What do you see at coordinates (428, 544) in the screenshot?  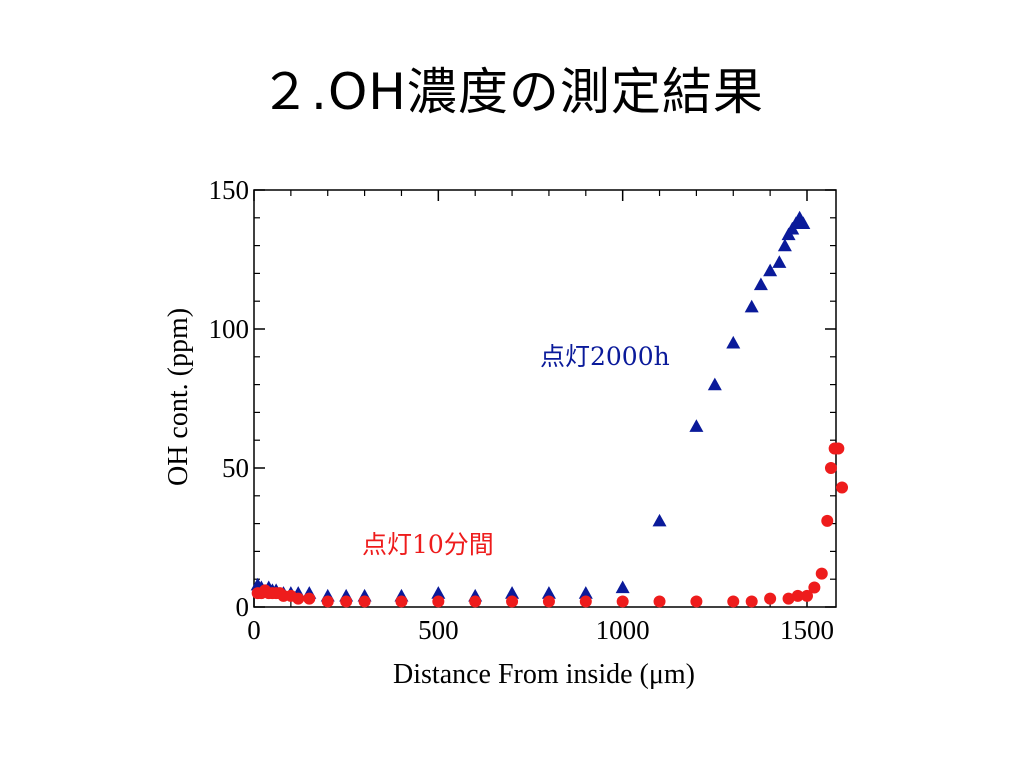 I see `series-label-10min: 点灯10分間` at bounding box center [428, 544].